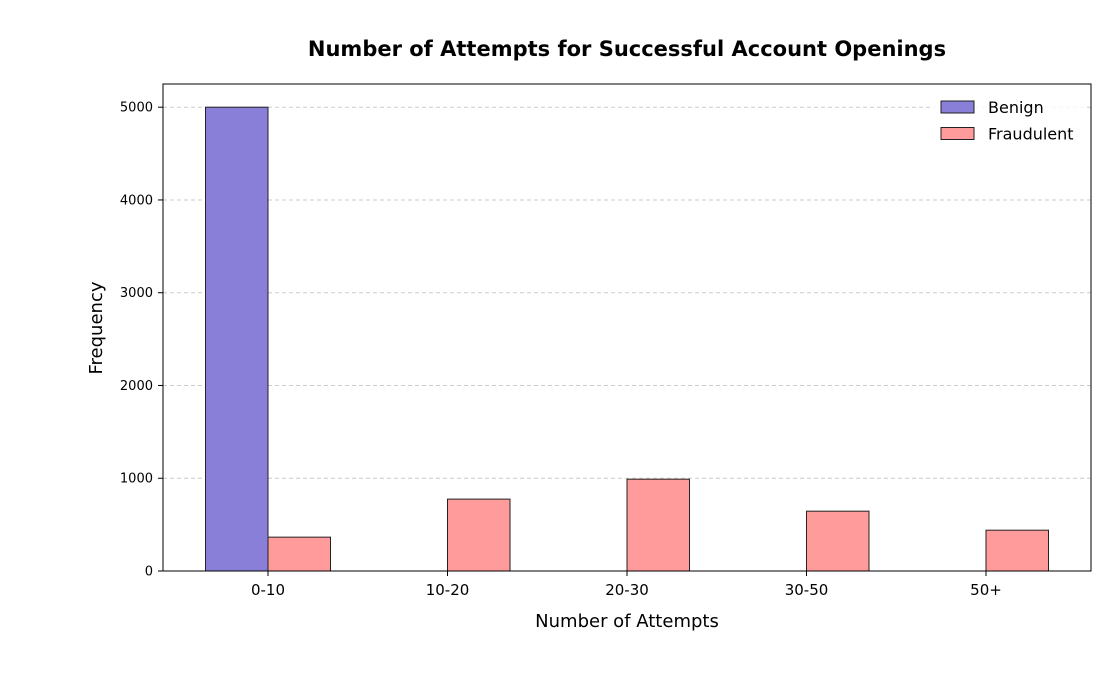 Image resolution: width=1117 pixels, height=675 pixels. Describe the element at coordinates (96, 327) in the screenshot. I see `y-axis-label: Frequency` at that location.